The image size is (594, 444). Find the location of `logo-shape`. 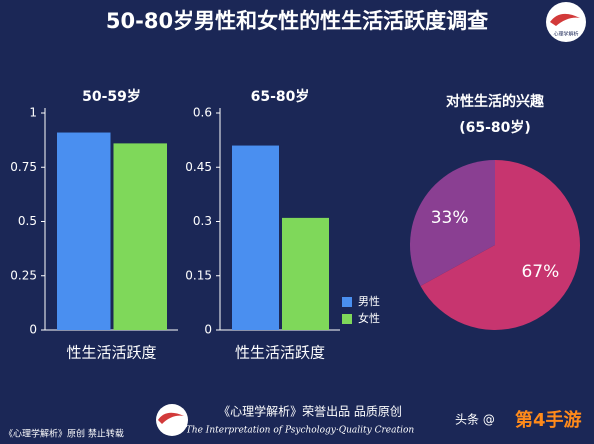

logo-shape is located at coordinates (565, 19).